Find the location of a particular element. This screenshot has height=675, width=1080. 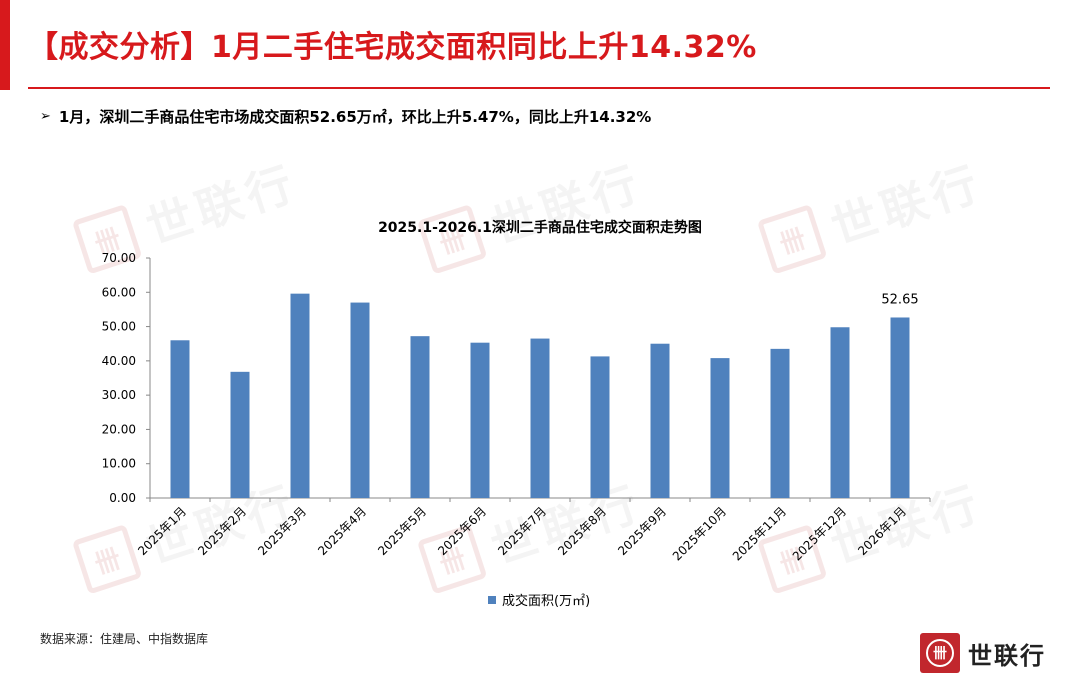

arrow-right-icon: ➢ is located at coordinates (45, 116).